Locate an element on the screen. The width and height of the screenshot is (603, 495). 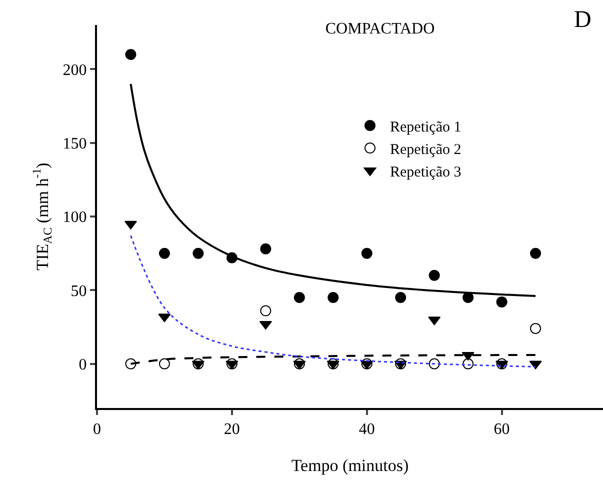
chart-title: COMPACTADO is located at coordinates (380, 29).